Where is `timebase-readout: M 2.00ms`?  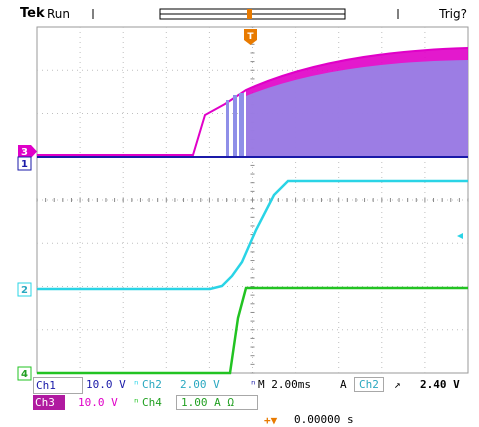
timebase-readout: M 2.00ms is located at coordinates (284, 384).